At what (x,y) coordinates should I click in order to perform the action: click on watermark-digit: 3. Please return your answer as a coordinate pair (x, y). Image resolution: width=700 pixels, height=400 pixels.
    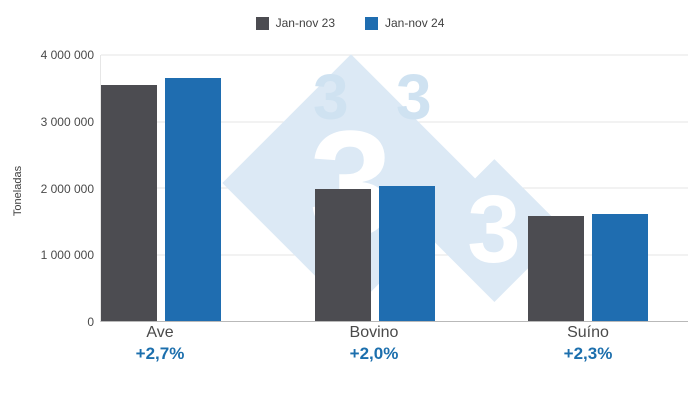
    Looking at the image, I should click on (494, 229).